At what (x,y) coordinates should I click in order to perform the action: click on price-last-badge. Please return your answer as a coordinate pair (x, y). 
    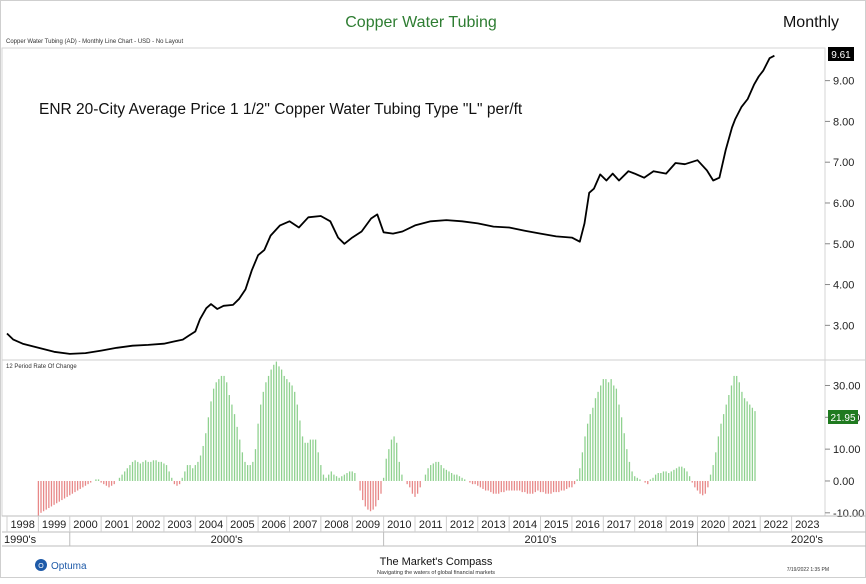
    Looking at the image, I should click on (841, 54).